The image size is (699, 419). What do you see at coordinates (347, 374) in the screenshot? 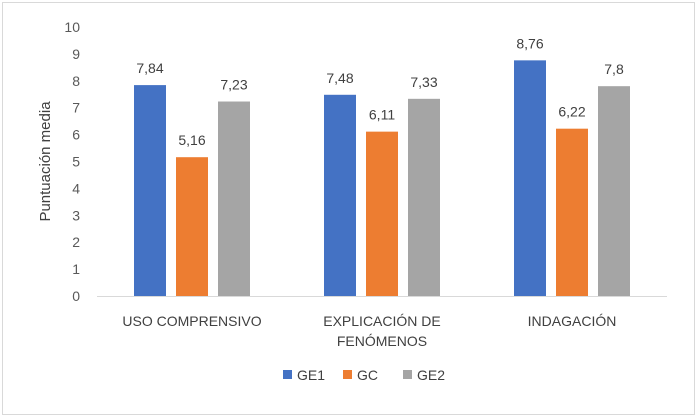
I see `legend-swatch-gc` at bounding box center [347, 374].